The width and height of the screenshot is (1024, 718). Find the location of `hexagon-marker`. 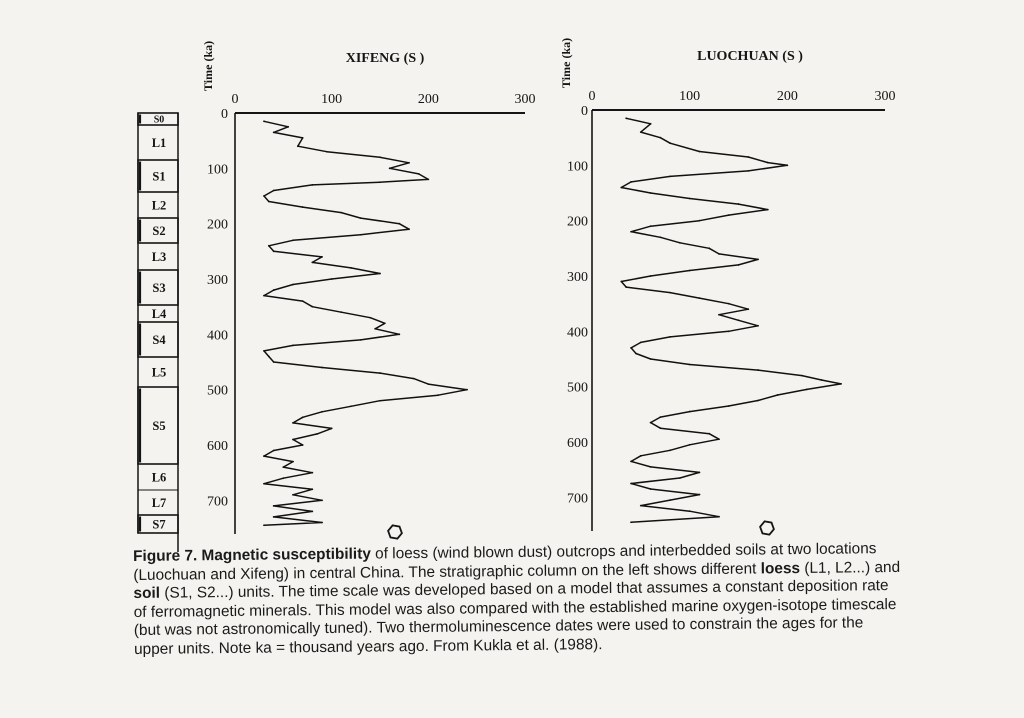

hexagon-marker is located at coordinates (395, 532).